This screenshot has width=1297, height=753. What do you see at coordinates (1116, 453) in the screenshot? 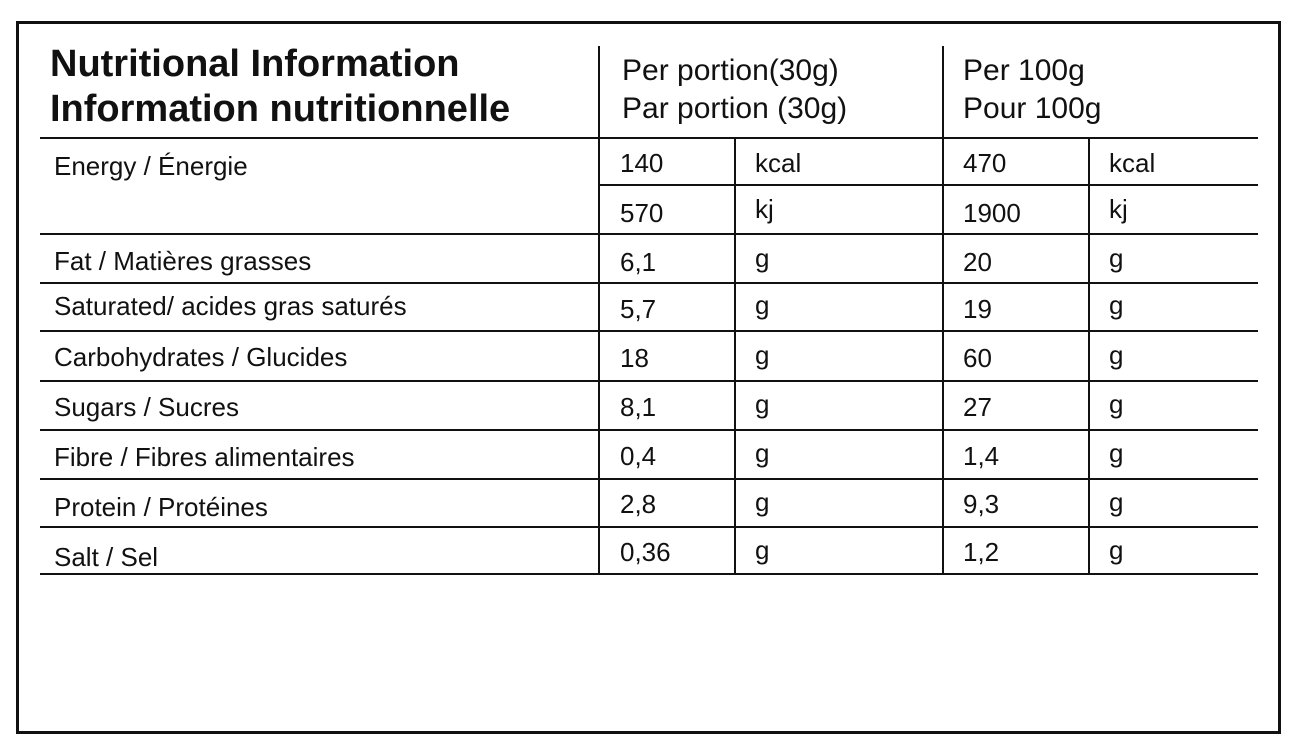
I see `fibre-per100g-unit: g` at bounding box center [1116, 453].